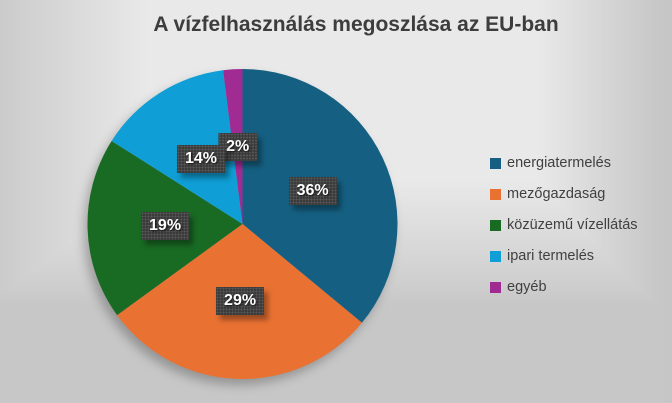  Describe the element at coordinates (556, 194) in the screenshot. I see `legend-label: mezőgazdaság` at that location.